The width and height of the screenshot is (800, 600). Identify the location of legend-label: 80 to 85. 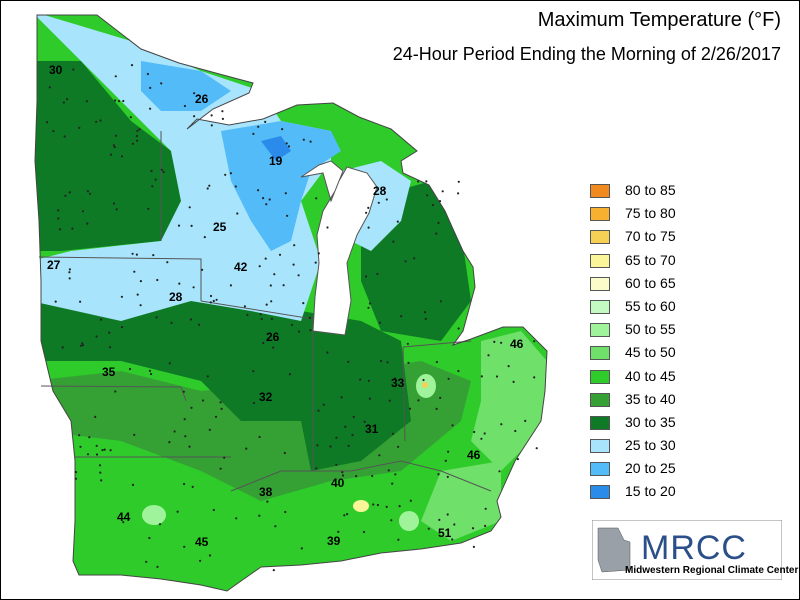
(650, 190).